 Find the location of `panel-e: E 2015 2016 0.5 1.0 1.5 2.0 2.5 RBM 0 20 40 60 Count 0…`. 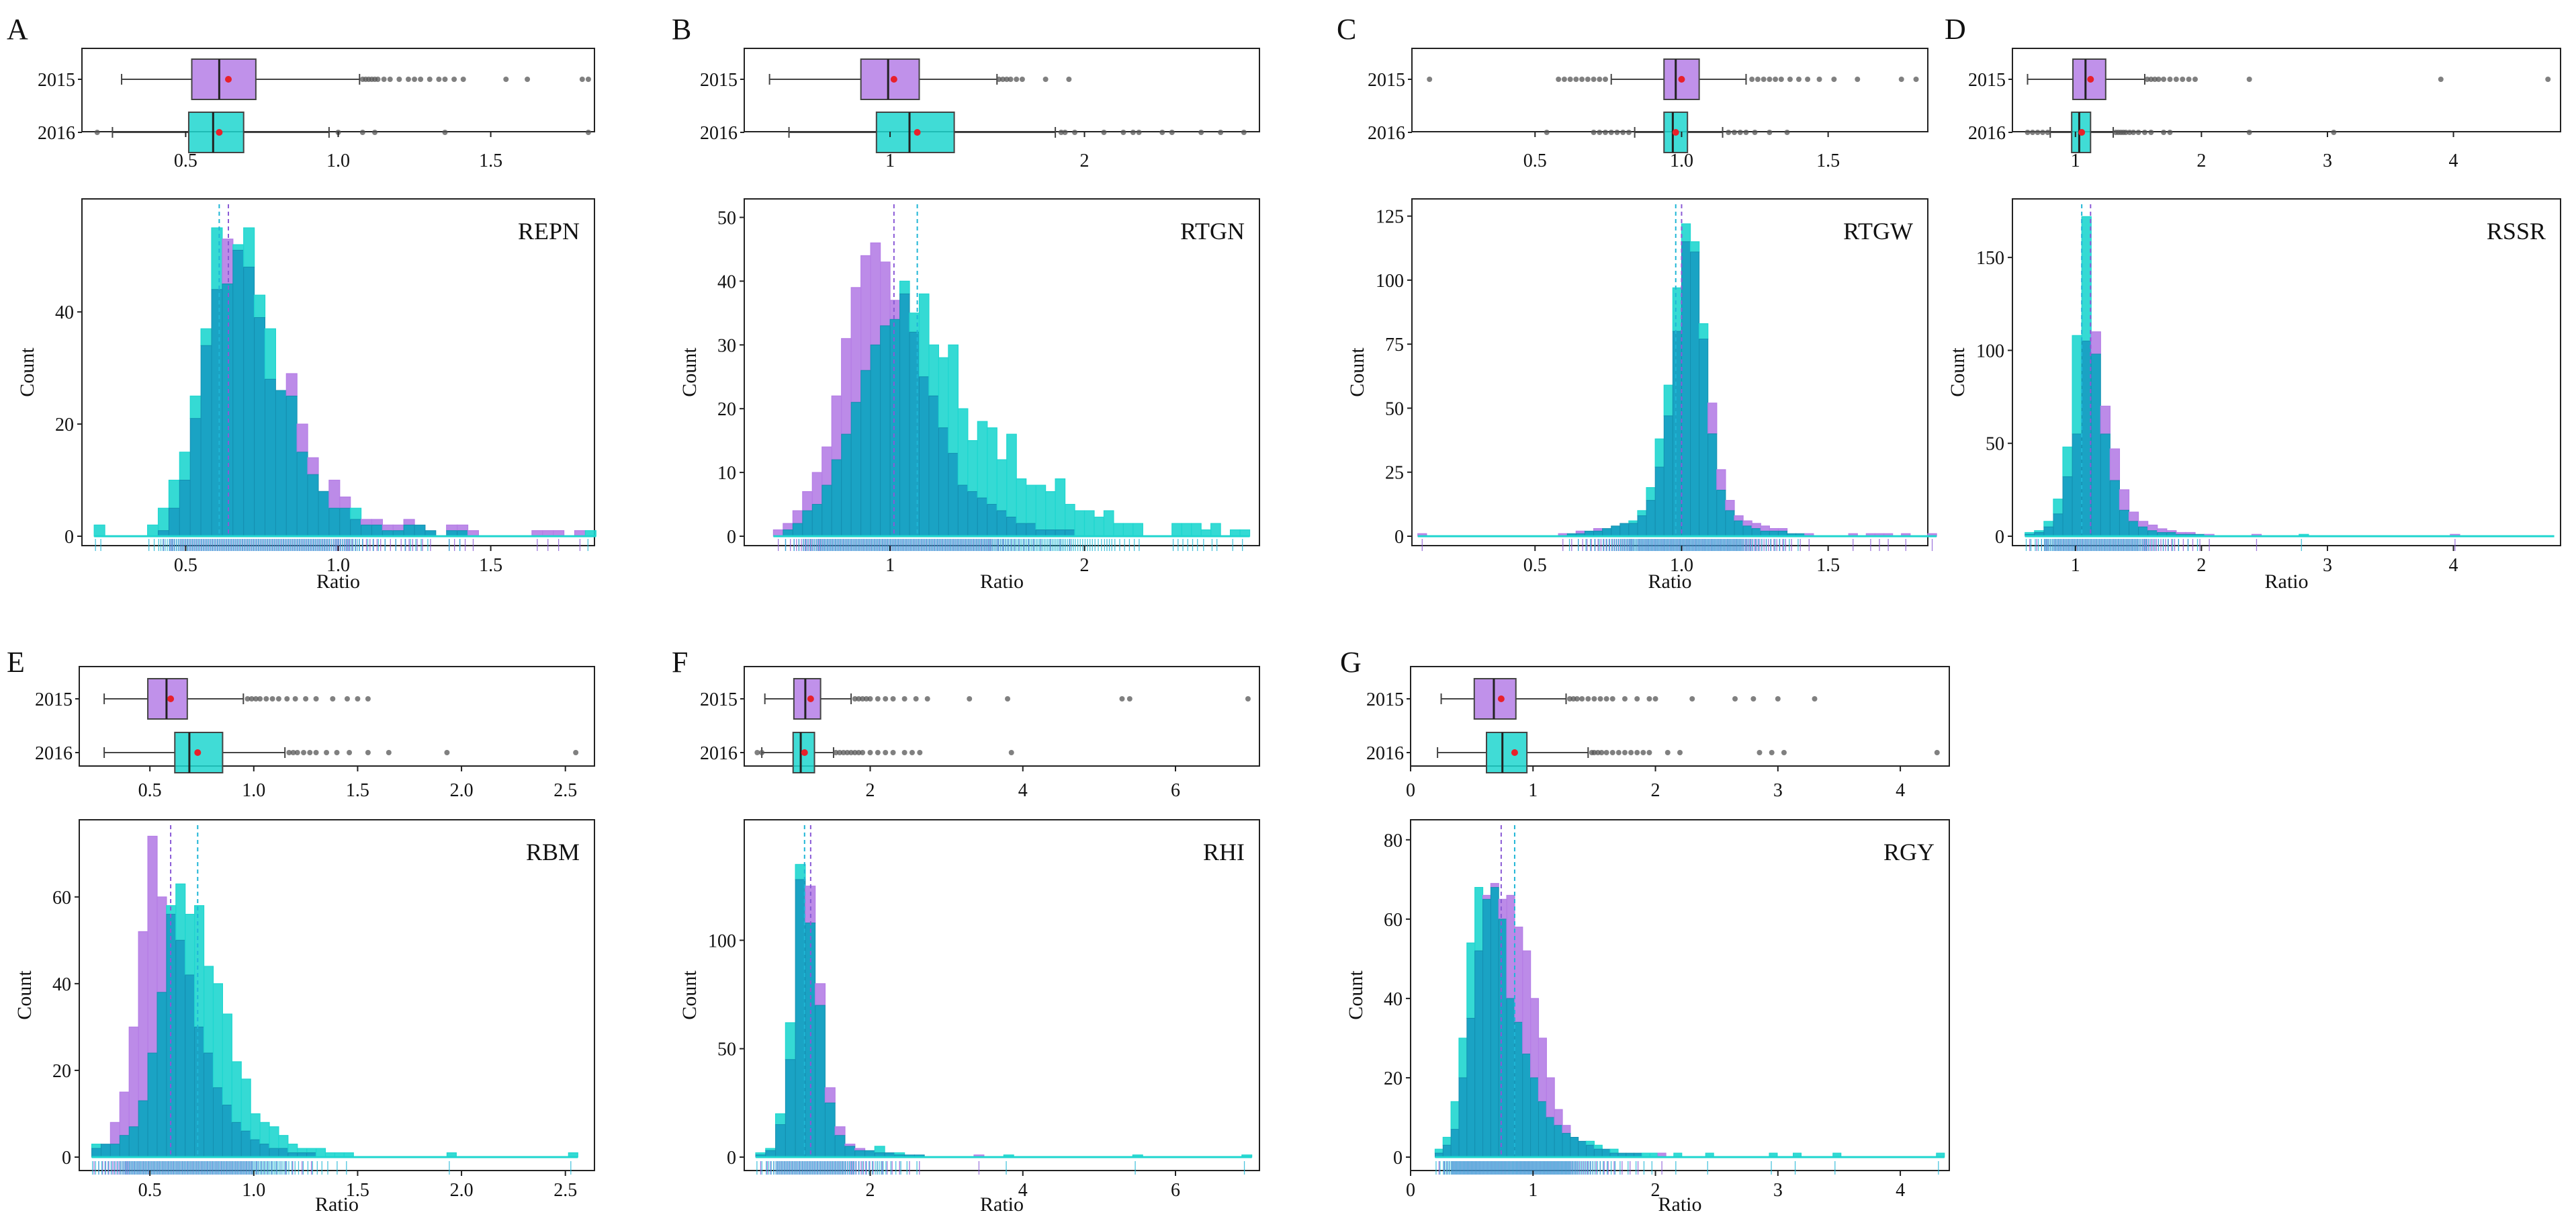

panel-e: E 2015 2016 0.5 1.0 1.5 2.0 2.5 RBM 0 20 40 60 Count 0… is located at coordinates (301, 931).